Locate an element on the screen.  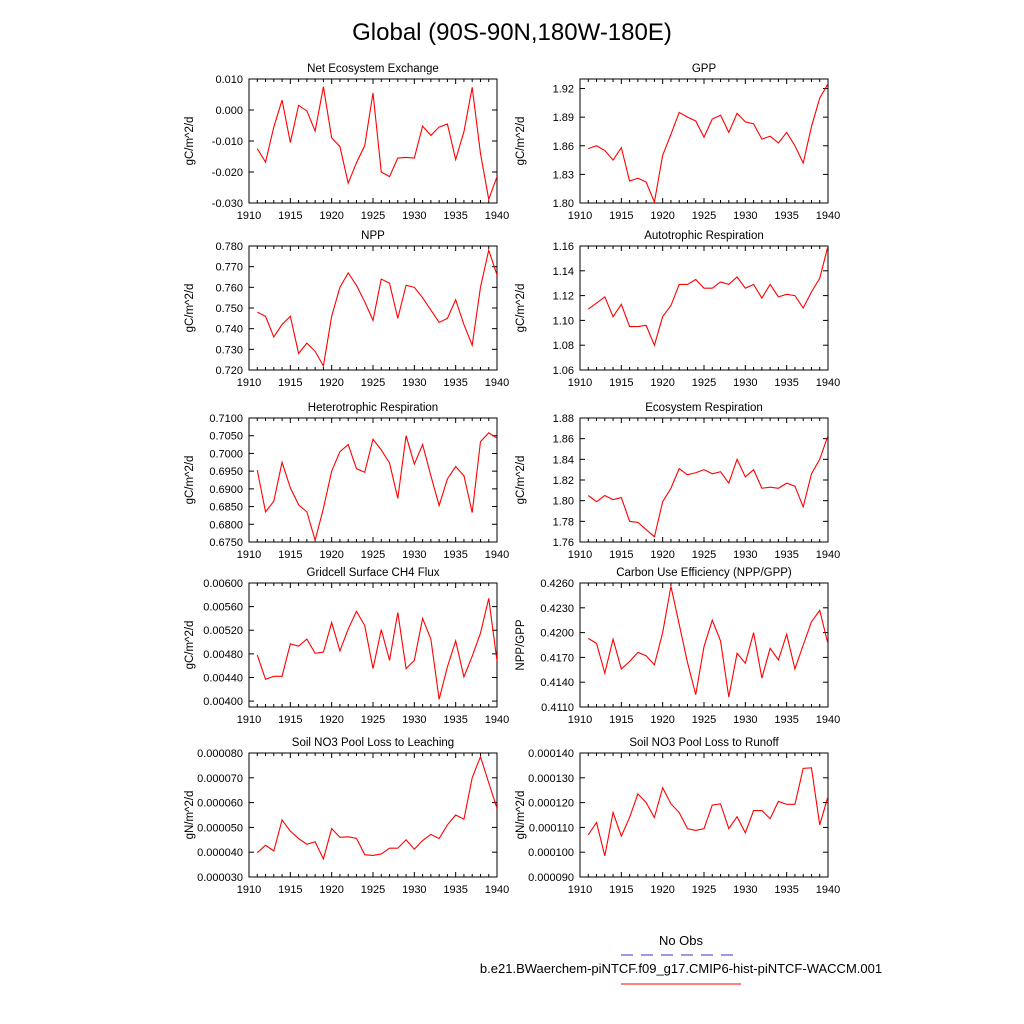
y-tick-label: 0.6750 is located at coordinates (226, 543).